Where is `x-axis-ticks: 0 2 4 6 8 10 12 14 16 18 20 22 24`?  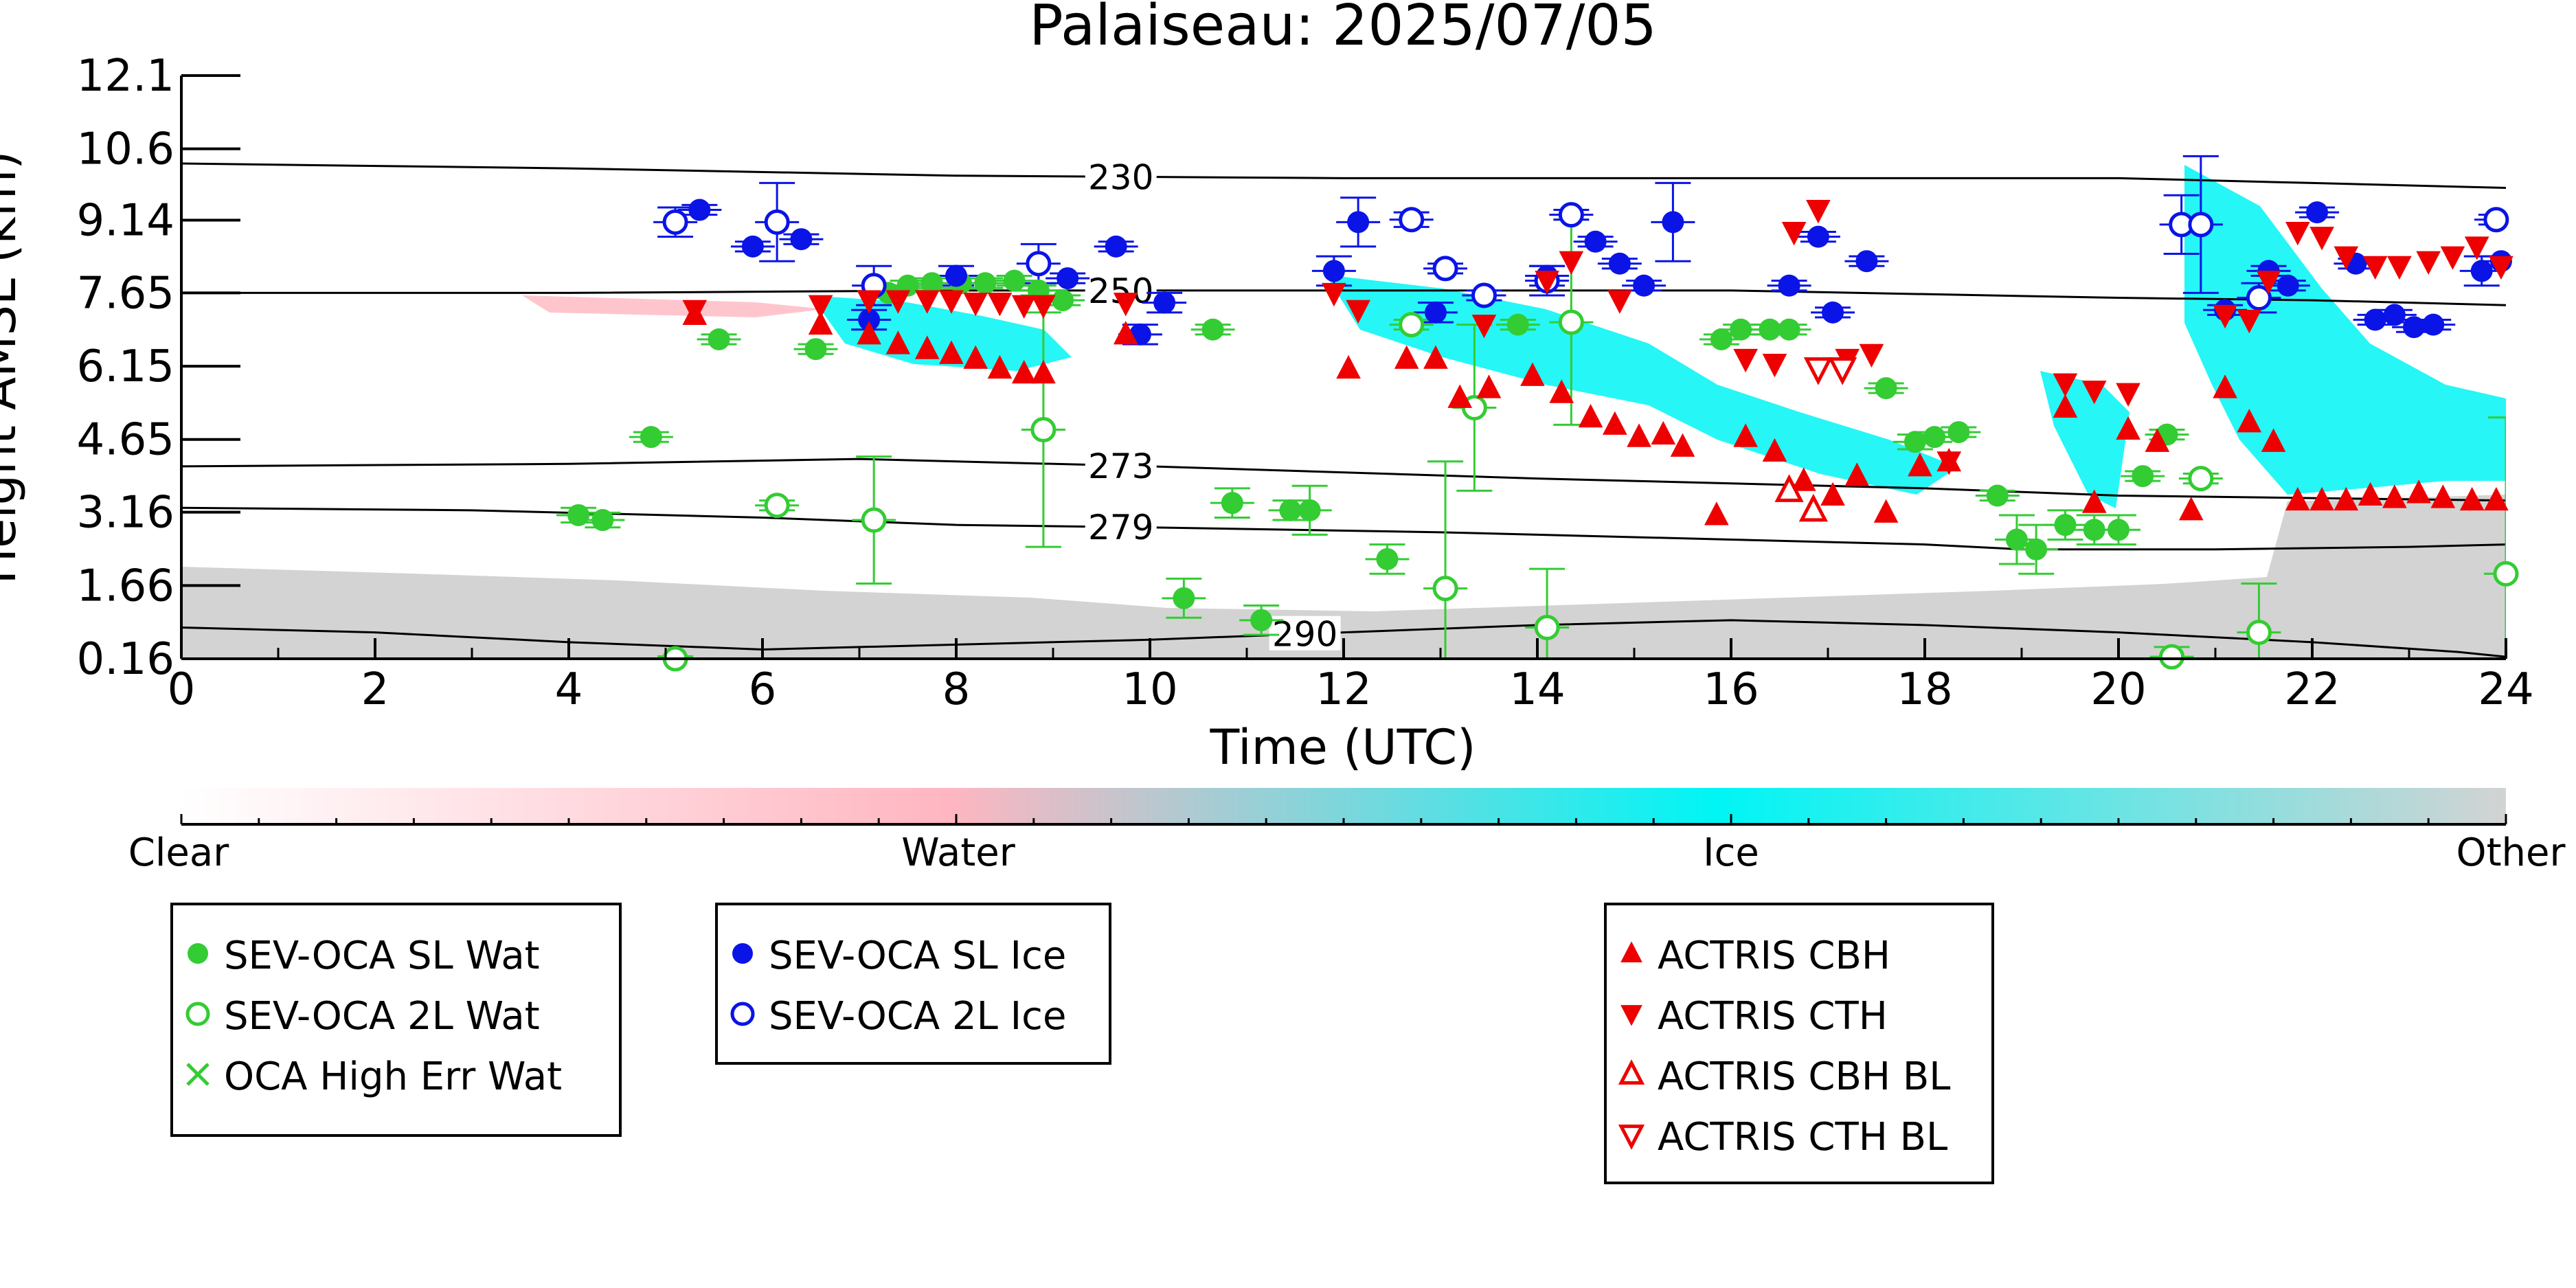 x-axis-ticks: 0 2 4 6 8 10 12 14 16 18 20 22 24 is located at coordinates (1351, 676).